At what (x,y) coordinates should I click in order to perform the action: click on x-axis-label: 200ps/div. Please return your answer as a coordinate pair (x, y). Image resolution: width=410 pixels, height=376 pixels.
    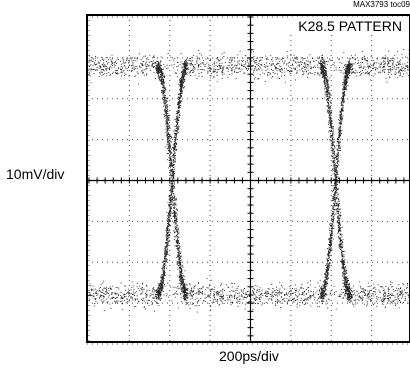
    Looking at the image, I should click on (249, 356).